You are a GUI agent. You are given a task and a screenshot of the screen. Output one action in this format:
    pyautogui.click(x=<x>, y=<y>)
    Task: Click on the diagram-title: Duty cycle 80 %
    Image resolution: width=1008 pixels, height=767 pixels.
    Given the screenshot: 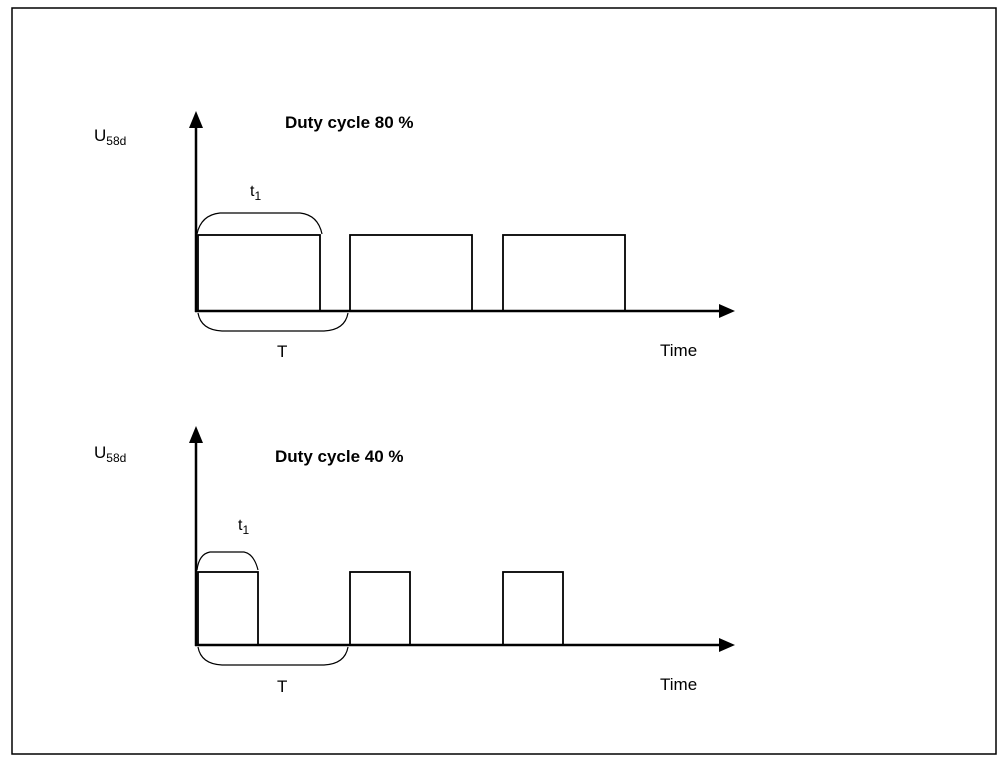 What is the action you would take?
    pyautogui.click(x=349, y=122)
    